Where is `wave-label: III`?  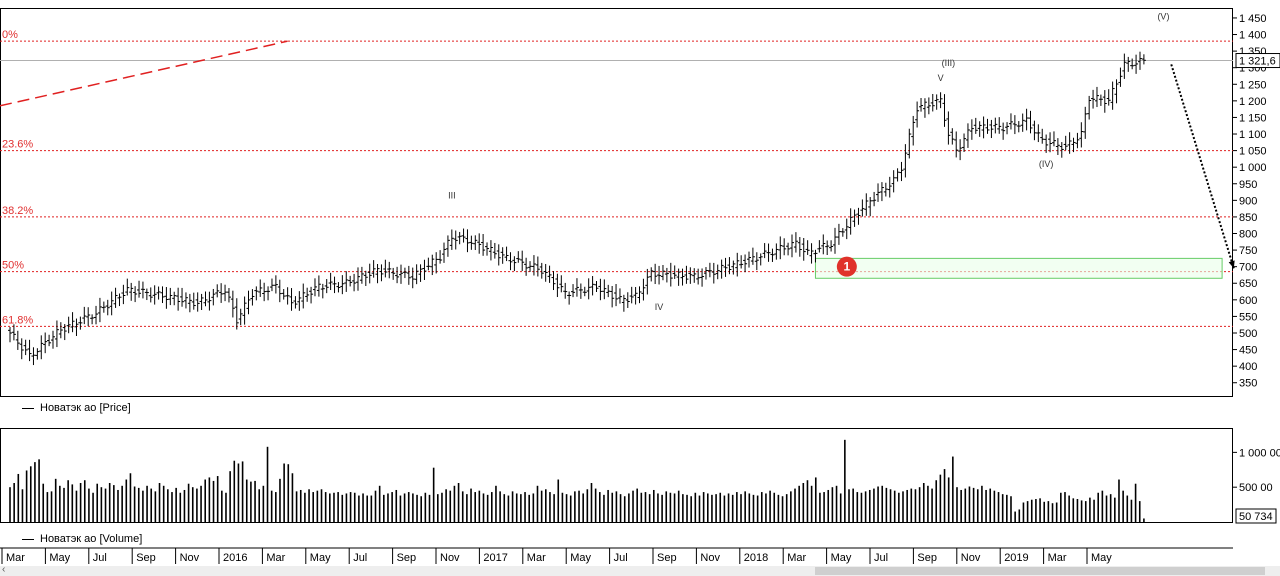
wave-label: III is located at coordinates (452, 196).